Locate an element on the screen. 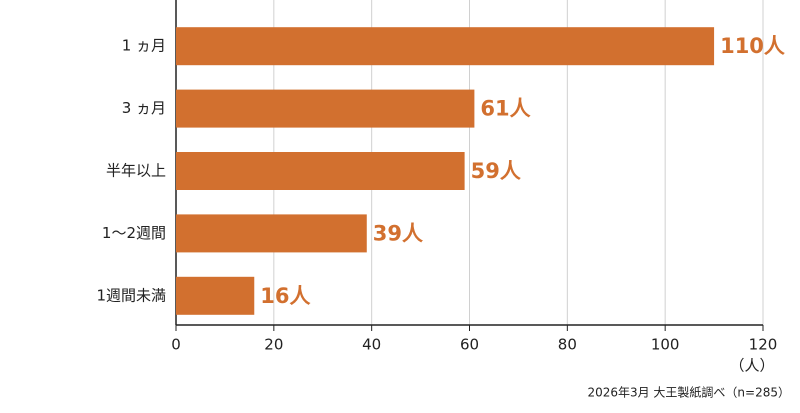 This screenshot has height=413, width=800. y-tick-label: 半年以上 is located at coordinates (136, 171).